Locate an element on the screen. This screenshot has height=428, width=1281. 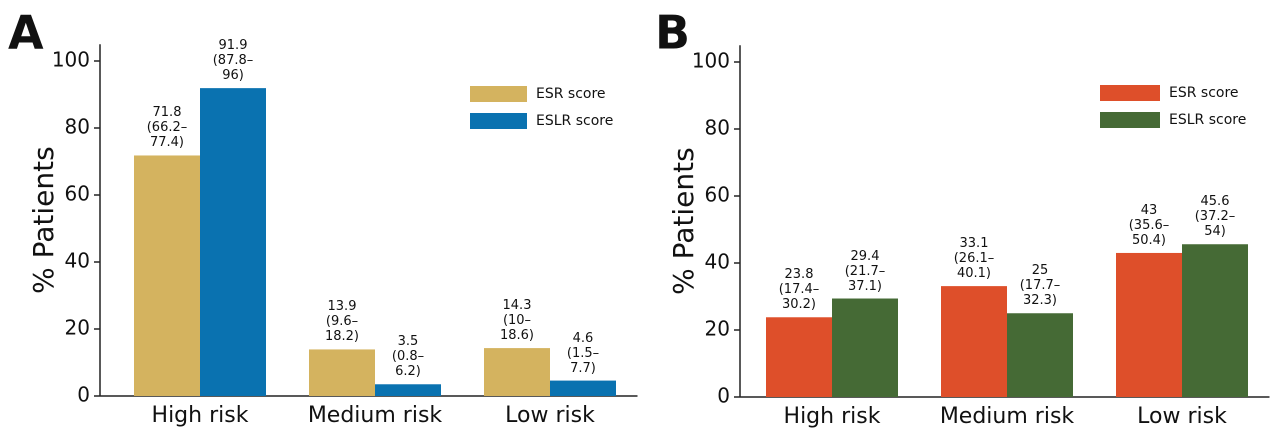
value-label: 29.4 (21.7– 37.1) is located at coordinates (865, 271).